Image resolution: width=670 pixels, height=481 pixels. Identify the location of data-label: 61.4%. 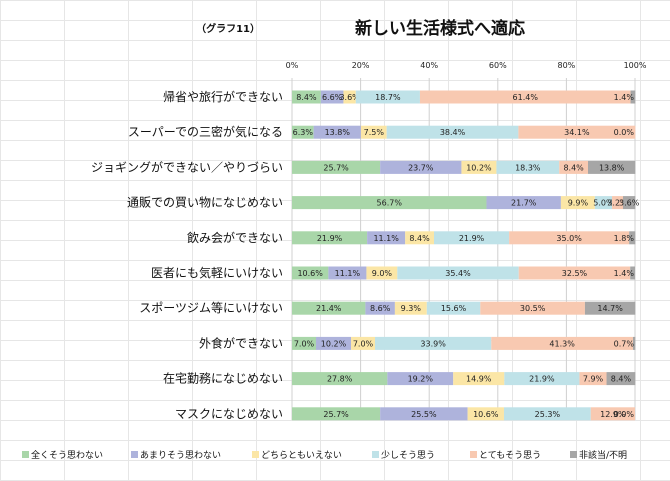
(526, 97).